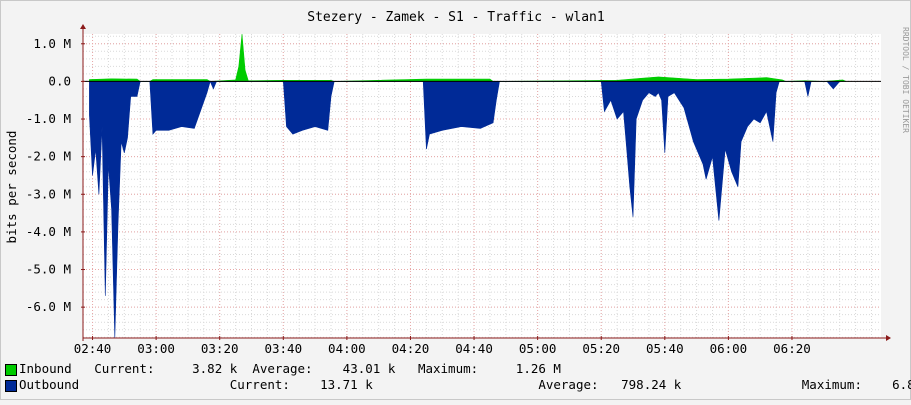  I want to click on outbound-current-label: Current:, so click(259, 384).